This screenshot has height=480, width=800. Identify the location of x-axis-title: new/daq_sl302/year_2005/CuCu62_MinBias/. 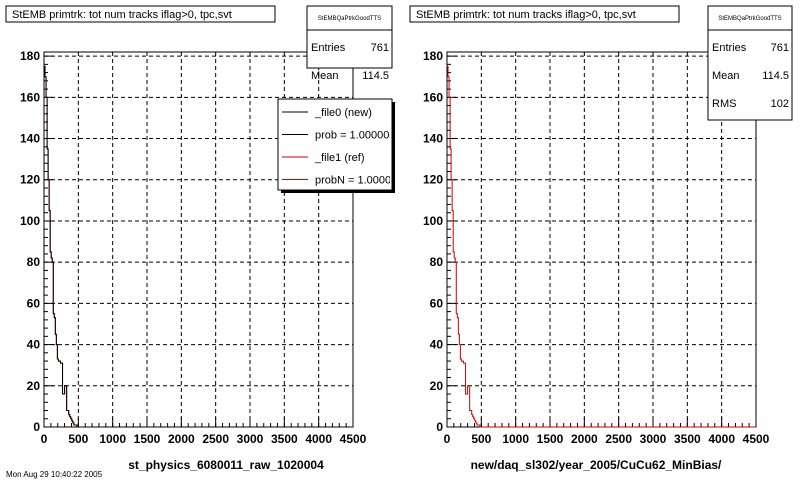
(596, 465).